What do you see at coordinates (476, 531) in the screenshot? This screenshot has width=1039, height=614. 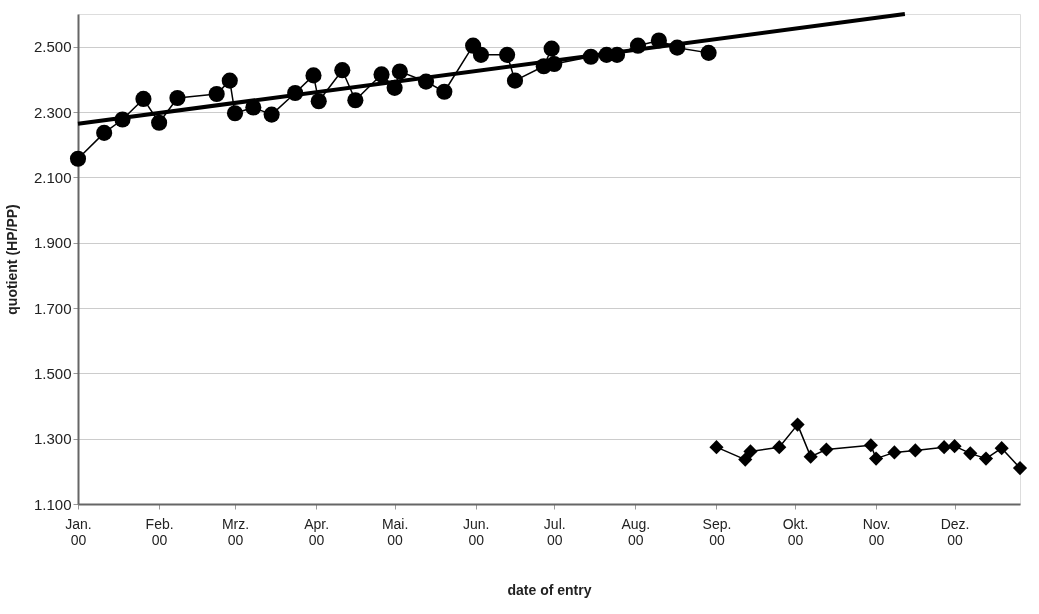 I see `x-tick-label: Jun. 00` at bounding box center [476, 531].